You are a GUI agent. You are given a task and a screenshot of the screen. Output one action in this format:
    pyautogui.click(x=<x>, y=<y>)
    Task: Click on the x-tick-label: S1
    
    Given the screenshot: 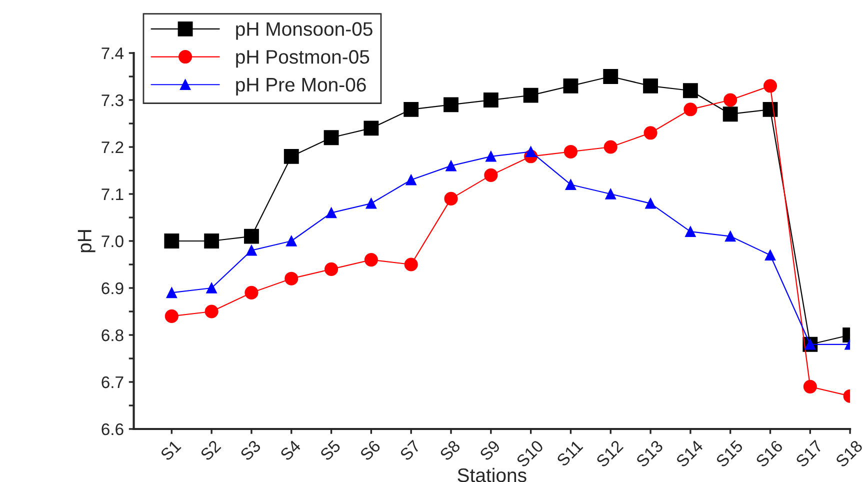 What is the action you would take?
    pyautogui.click(x=171, y=451)
    